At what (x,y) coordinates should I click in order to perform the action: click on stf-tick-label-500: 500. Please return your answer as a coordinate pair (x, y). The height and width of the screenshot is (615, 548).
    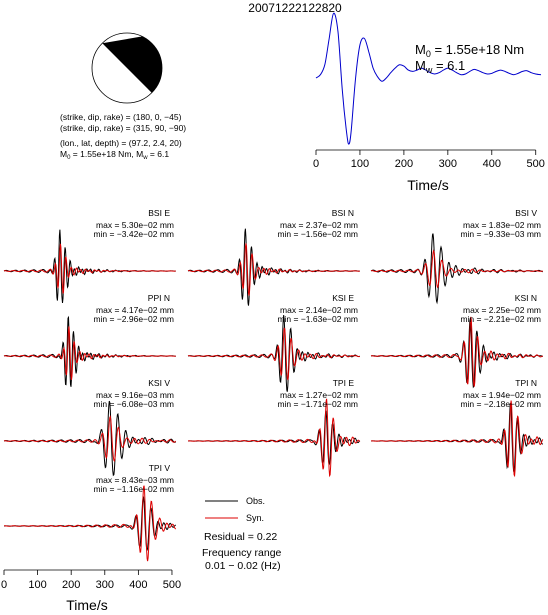
    Looking at the image, I should click on (536, 164).